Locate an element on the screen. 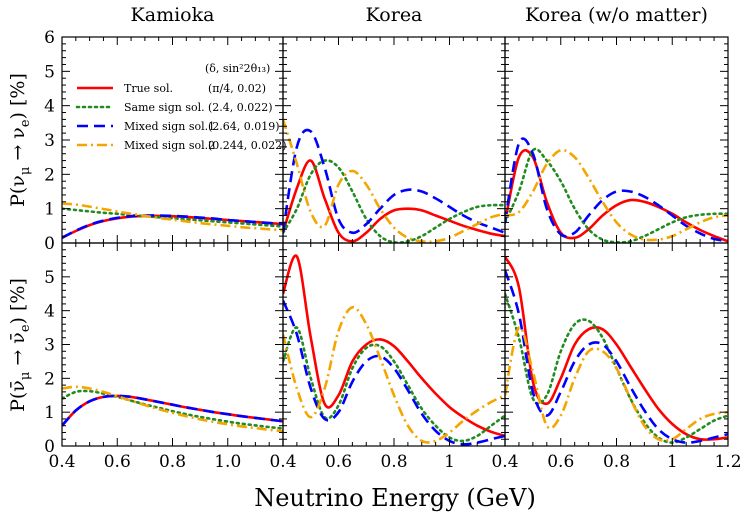  legend-header: (δ, sin²2θ₁₃) is located at coordinates (237, 68).